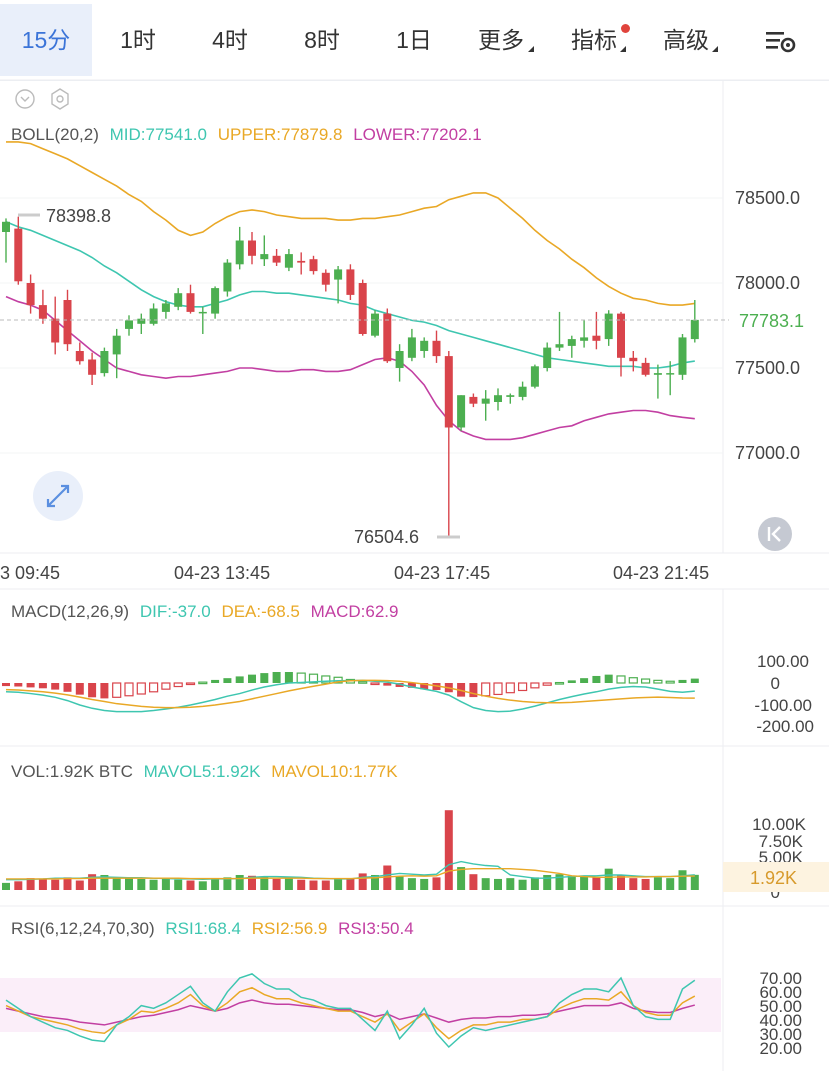 Image resolution: width=829 pixels, height=1071 pixels. Describe the element at coordinates (322, 40) in the screenshot. I see `tab-8h: 8时` at that location.